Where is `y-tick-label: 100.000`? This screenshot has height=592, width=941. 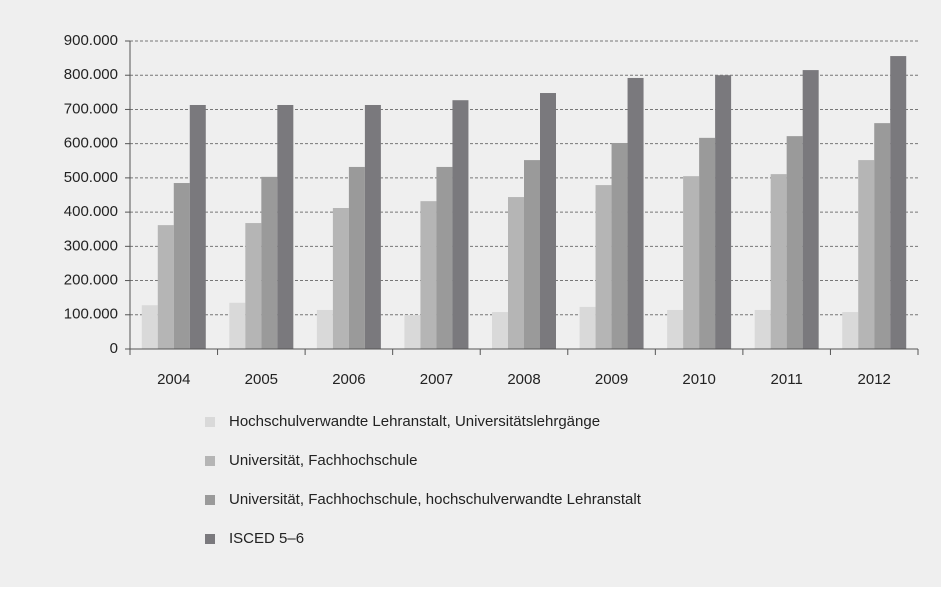
y-tick-label: 100.000 is located at coordinates (91, 314).